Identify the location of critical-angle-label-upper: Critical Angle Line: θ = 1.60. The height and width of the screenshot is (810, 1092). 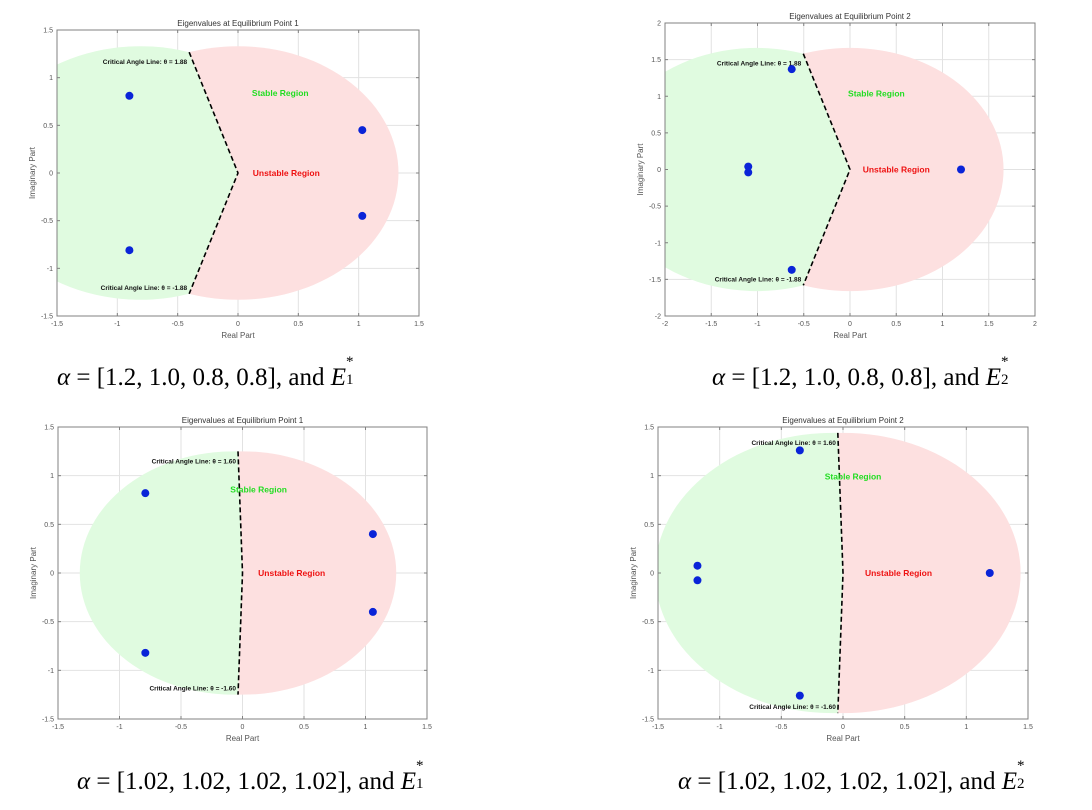
(793, 443).